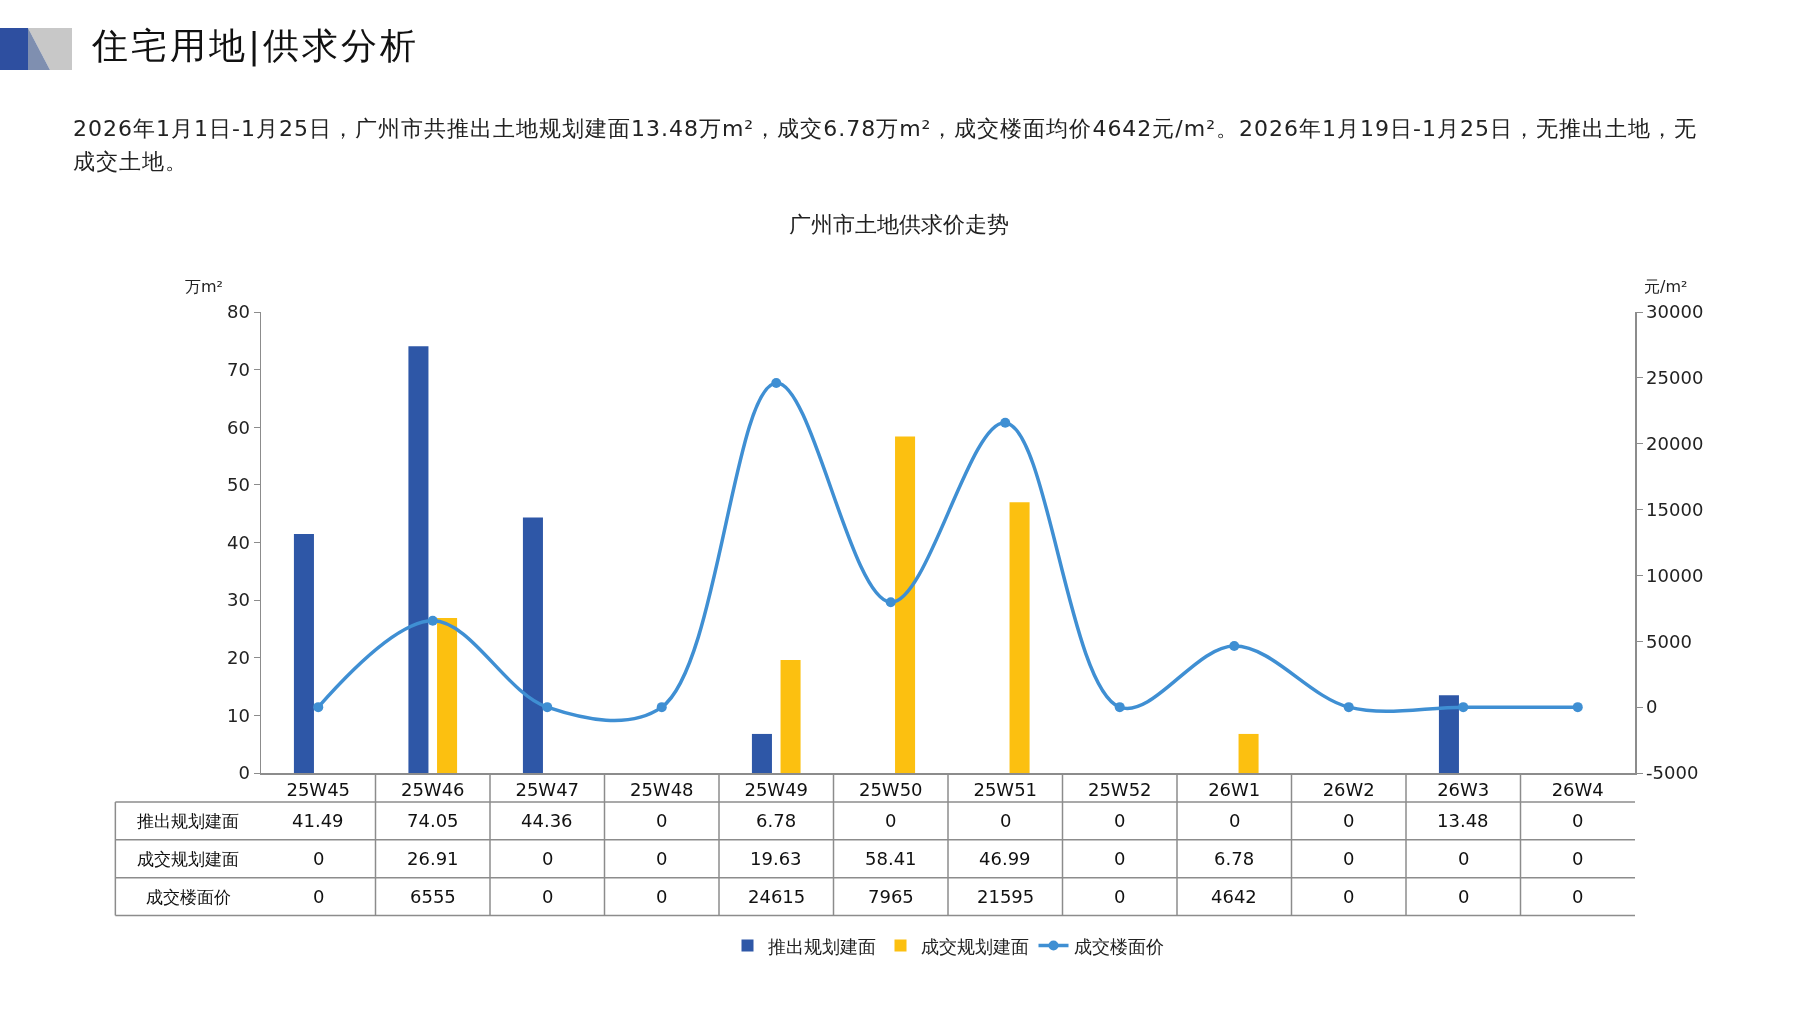  Describe the element at coordinates (1669, 641) in the screenshot. I see `y2-tick-label: 5000` at that location.